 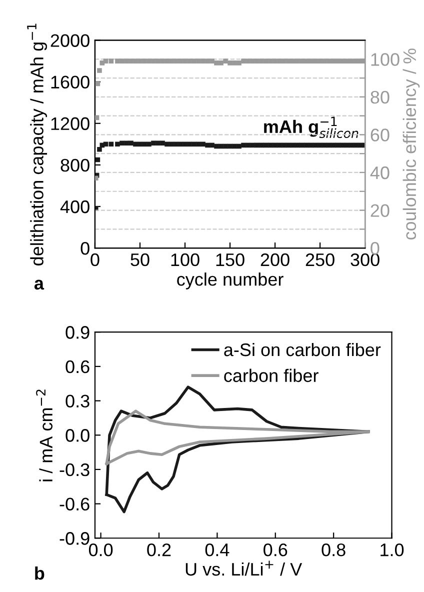 What do you see at coordinates (392, 549) in the screenshot?
I see `x-tick-label: 1.0` at bounding box center [392, 549].